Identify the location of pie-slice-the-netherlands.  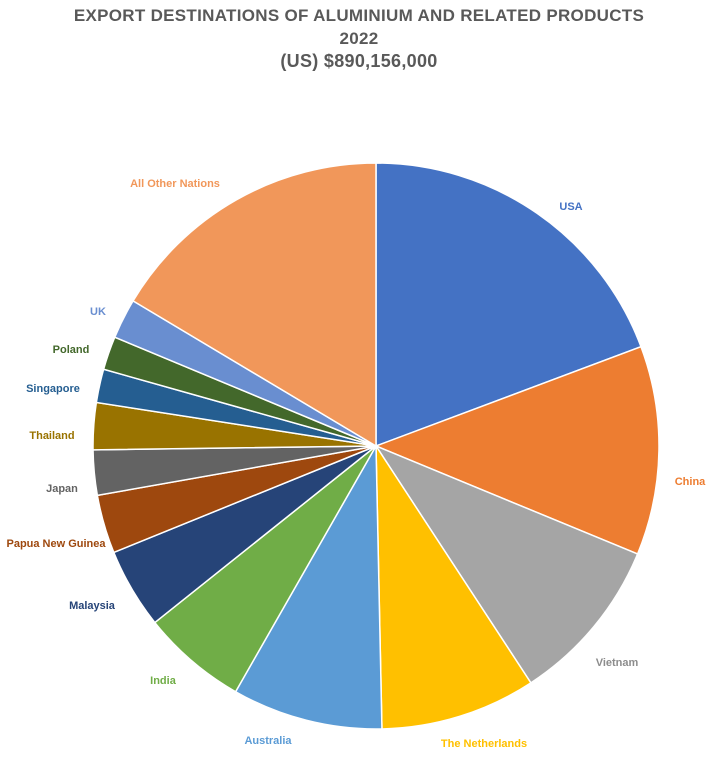
(453, 586).